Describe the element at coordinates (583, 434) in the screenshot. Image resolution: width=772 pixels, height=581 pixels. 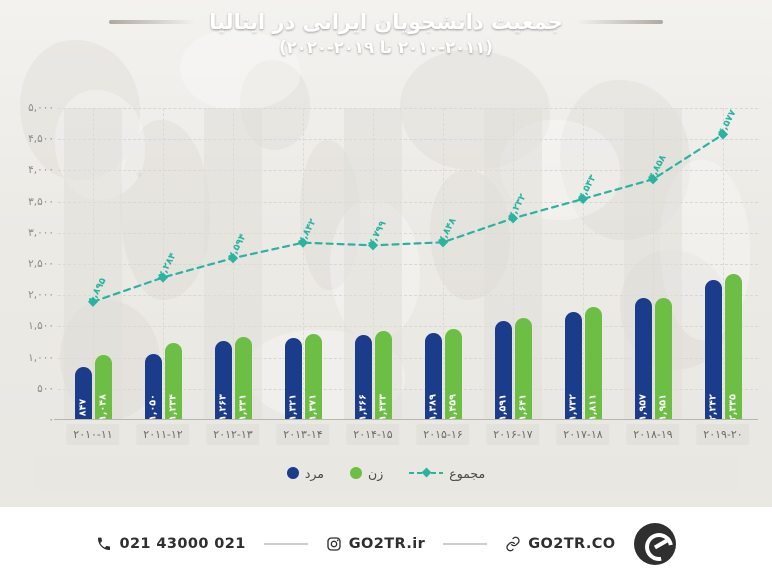
I see `x-axis-tick-label: ۲۰۱۷-۱۸` at that location.